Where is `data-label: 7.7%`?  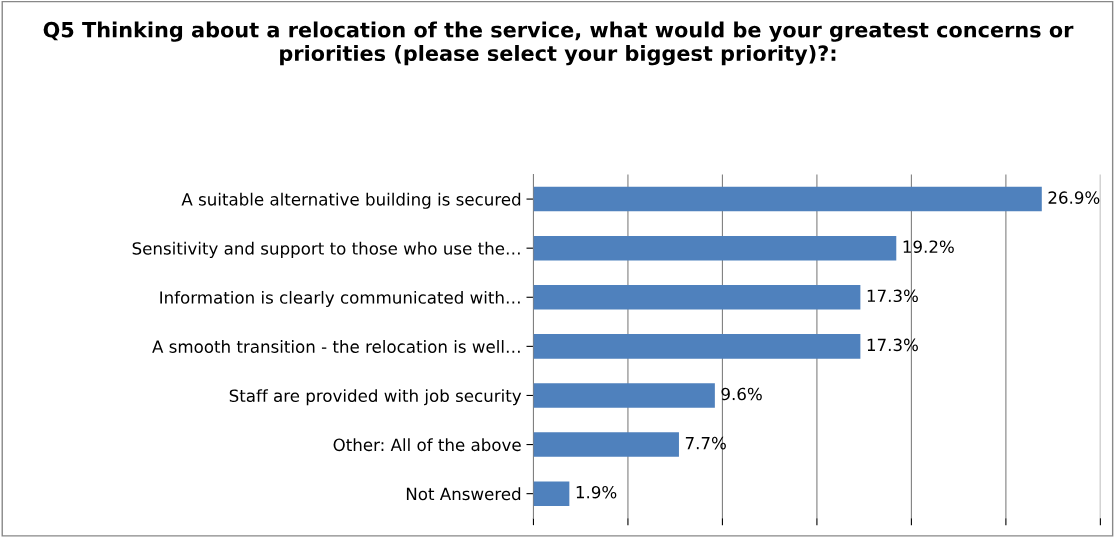
data-label: 7.7% is located at coordinates (705, 443).